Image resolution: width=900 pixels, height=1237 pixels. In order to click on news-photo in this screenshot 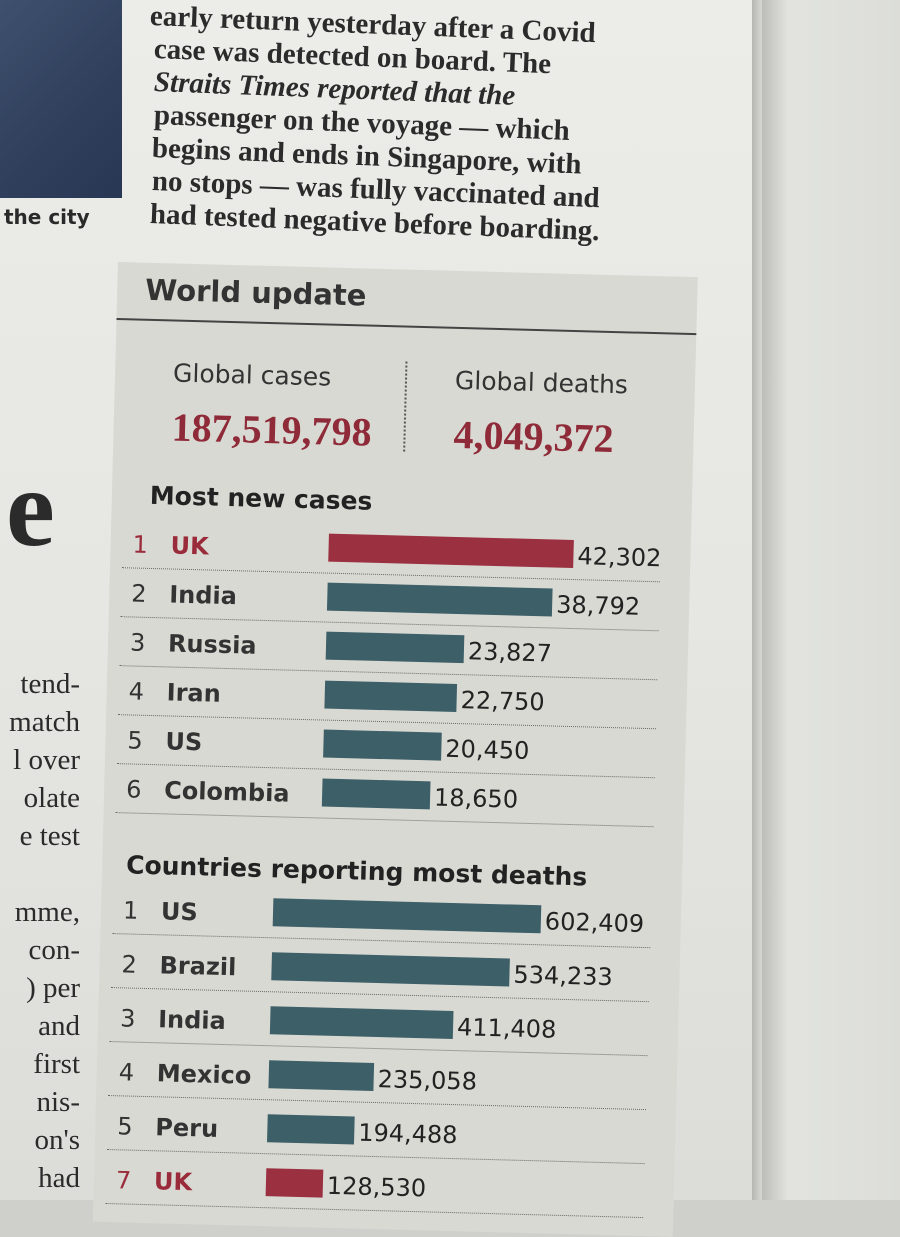, I will do `click(61, 99)`.